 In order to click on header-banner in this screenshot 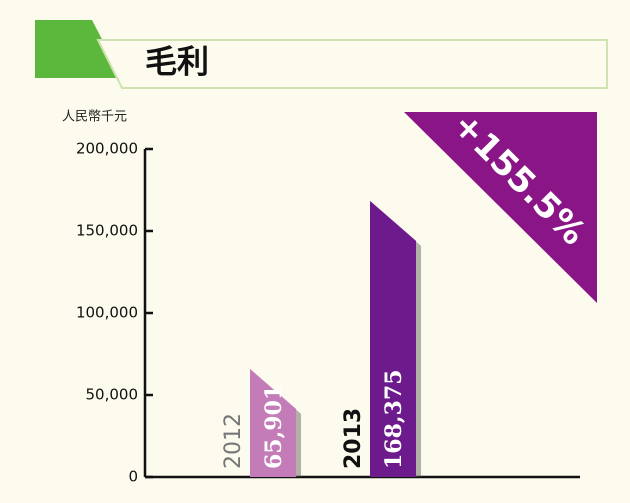, I will do `click(352, 64)`.